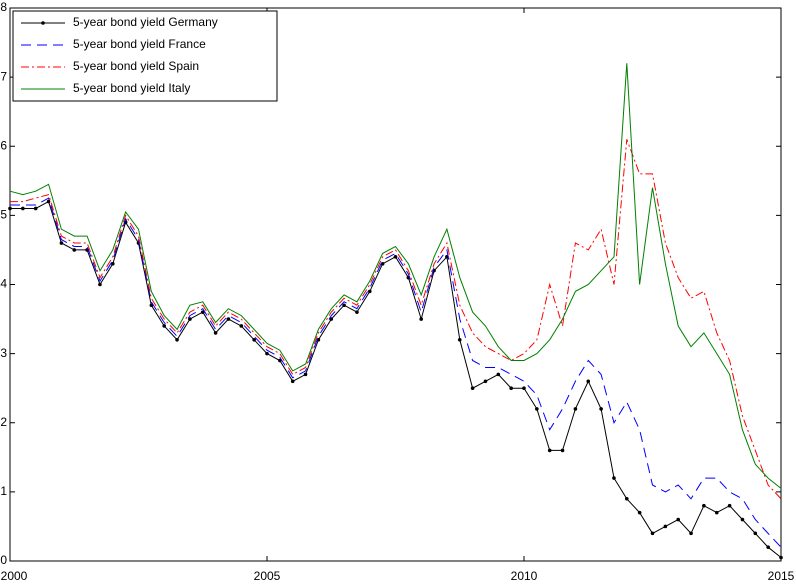 Image resolution: width=796 pixels, height=586 pixels. What do you see at coordinates (267, 576) in the screenshot?
I see `x-tick-label: 2005` at bounding box center [267, 576].